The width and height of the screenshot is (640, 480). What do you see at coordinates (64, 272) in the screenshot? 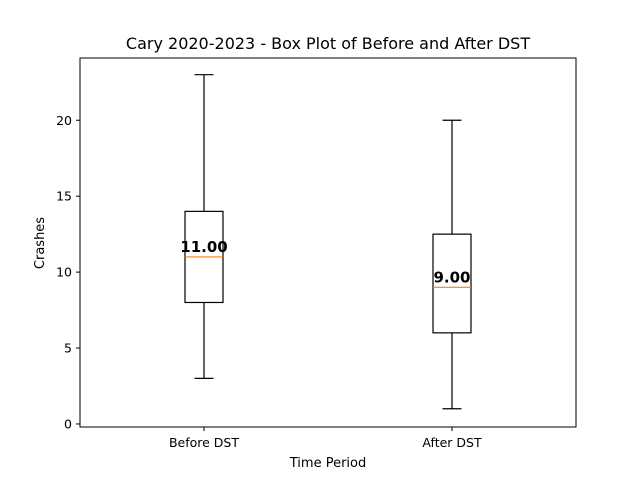
I see `y-tick-label: 10` at bounding box center [64, 272].